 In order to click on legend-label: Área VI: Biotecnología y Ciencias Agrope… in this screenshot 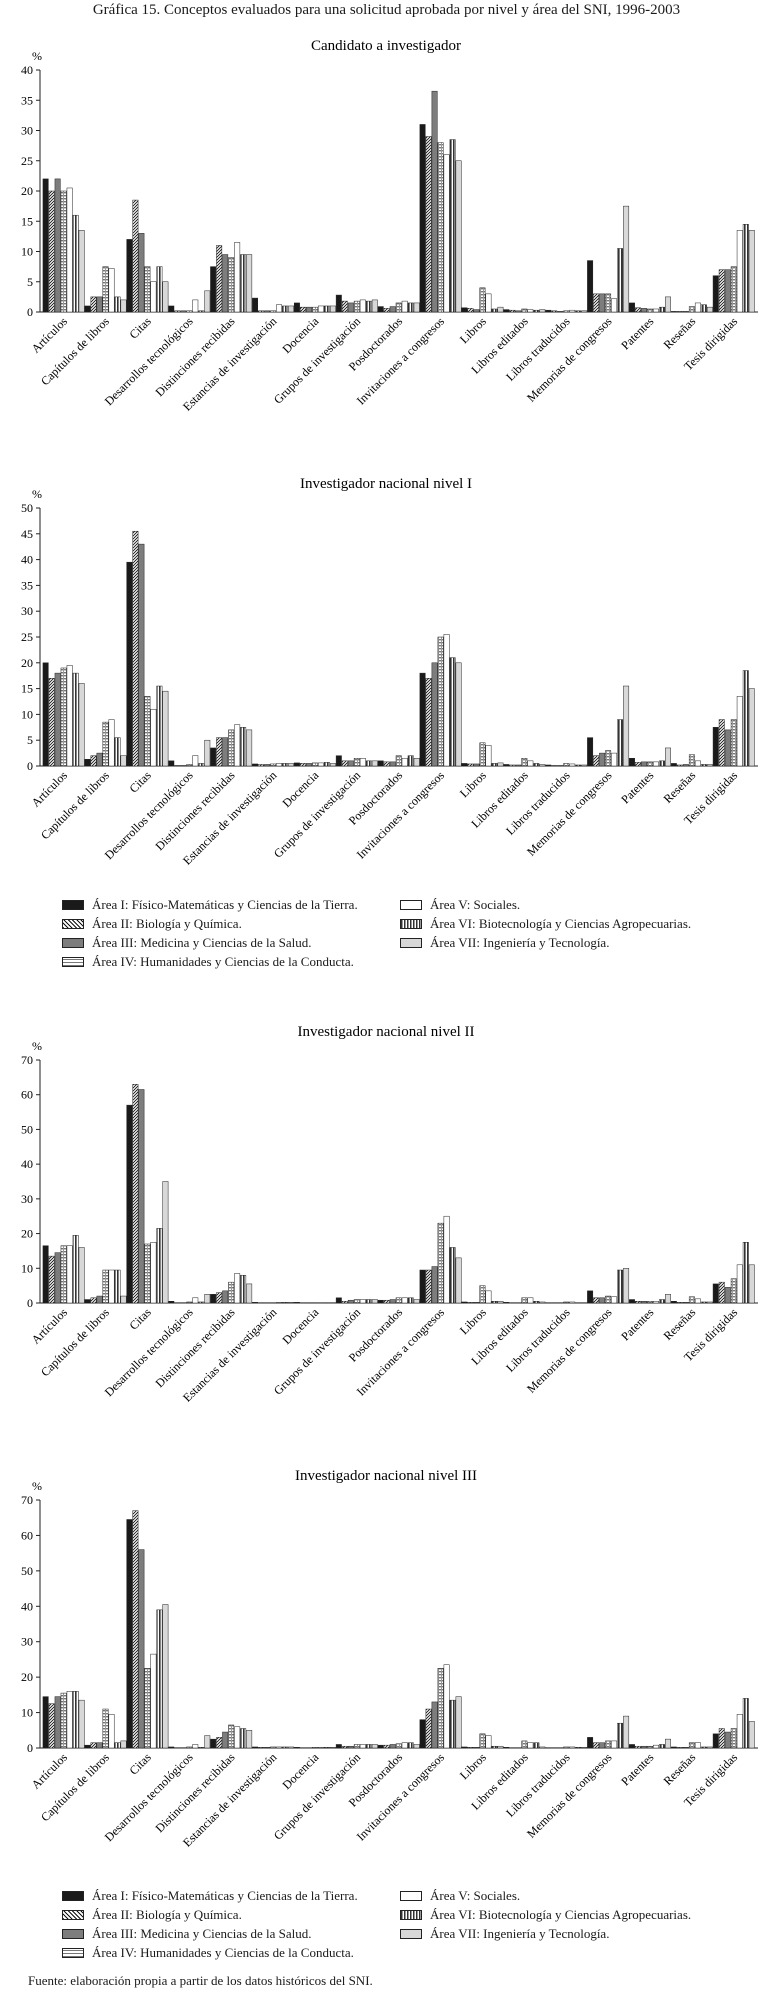, I will do `click(561, 923)`.